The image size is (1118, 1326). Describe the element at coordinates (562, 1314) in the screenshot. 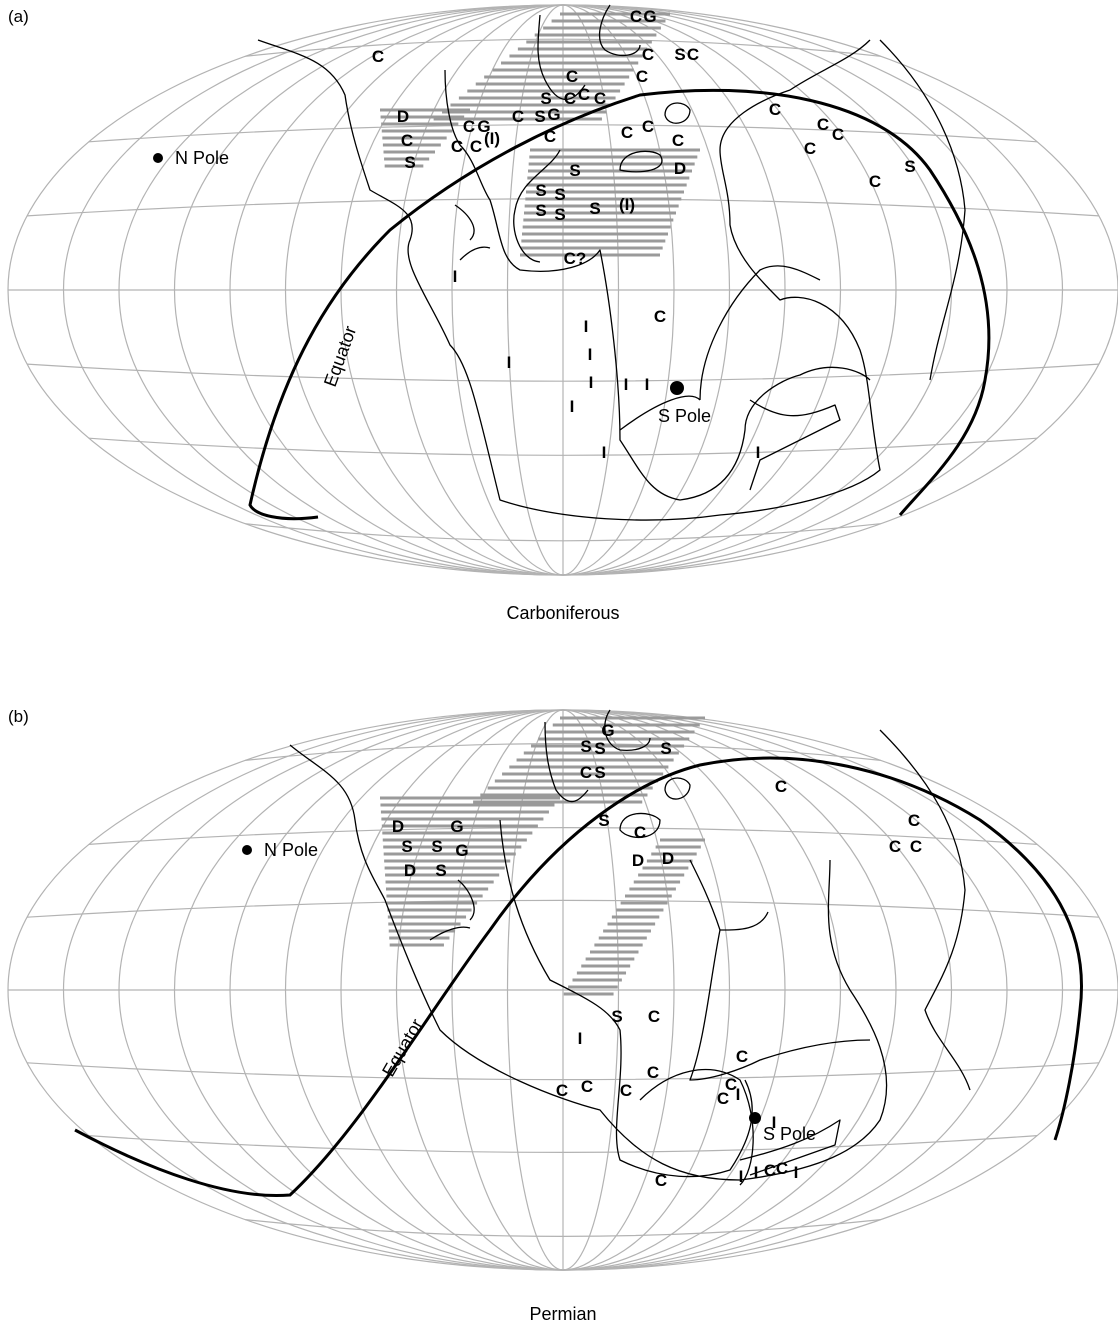

I see `panel-b-caption: Permian` at that location.